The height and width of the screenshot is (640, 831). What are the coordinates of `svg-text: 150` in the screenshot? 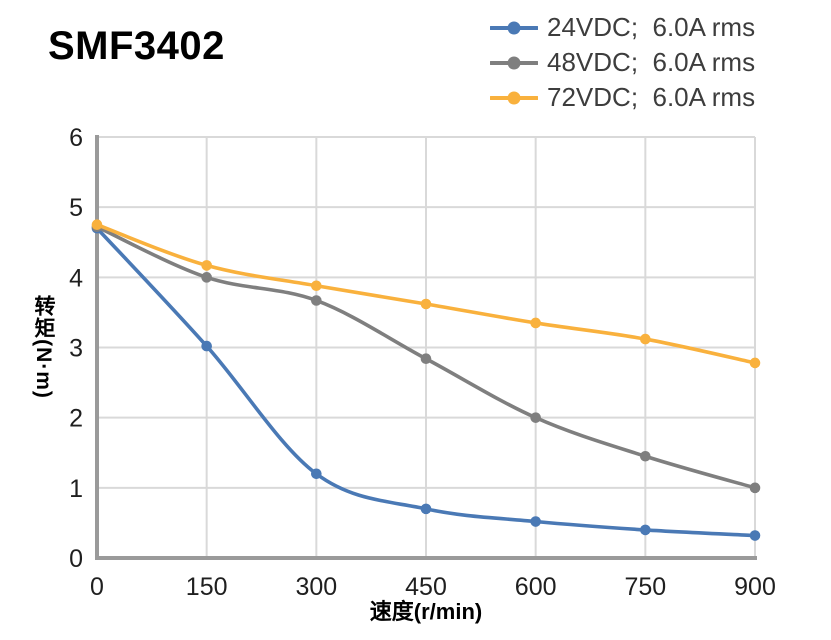 It's located at (207, 587).